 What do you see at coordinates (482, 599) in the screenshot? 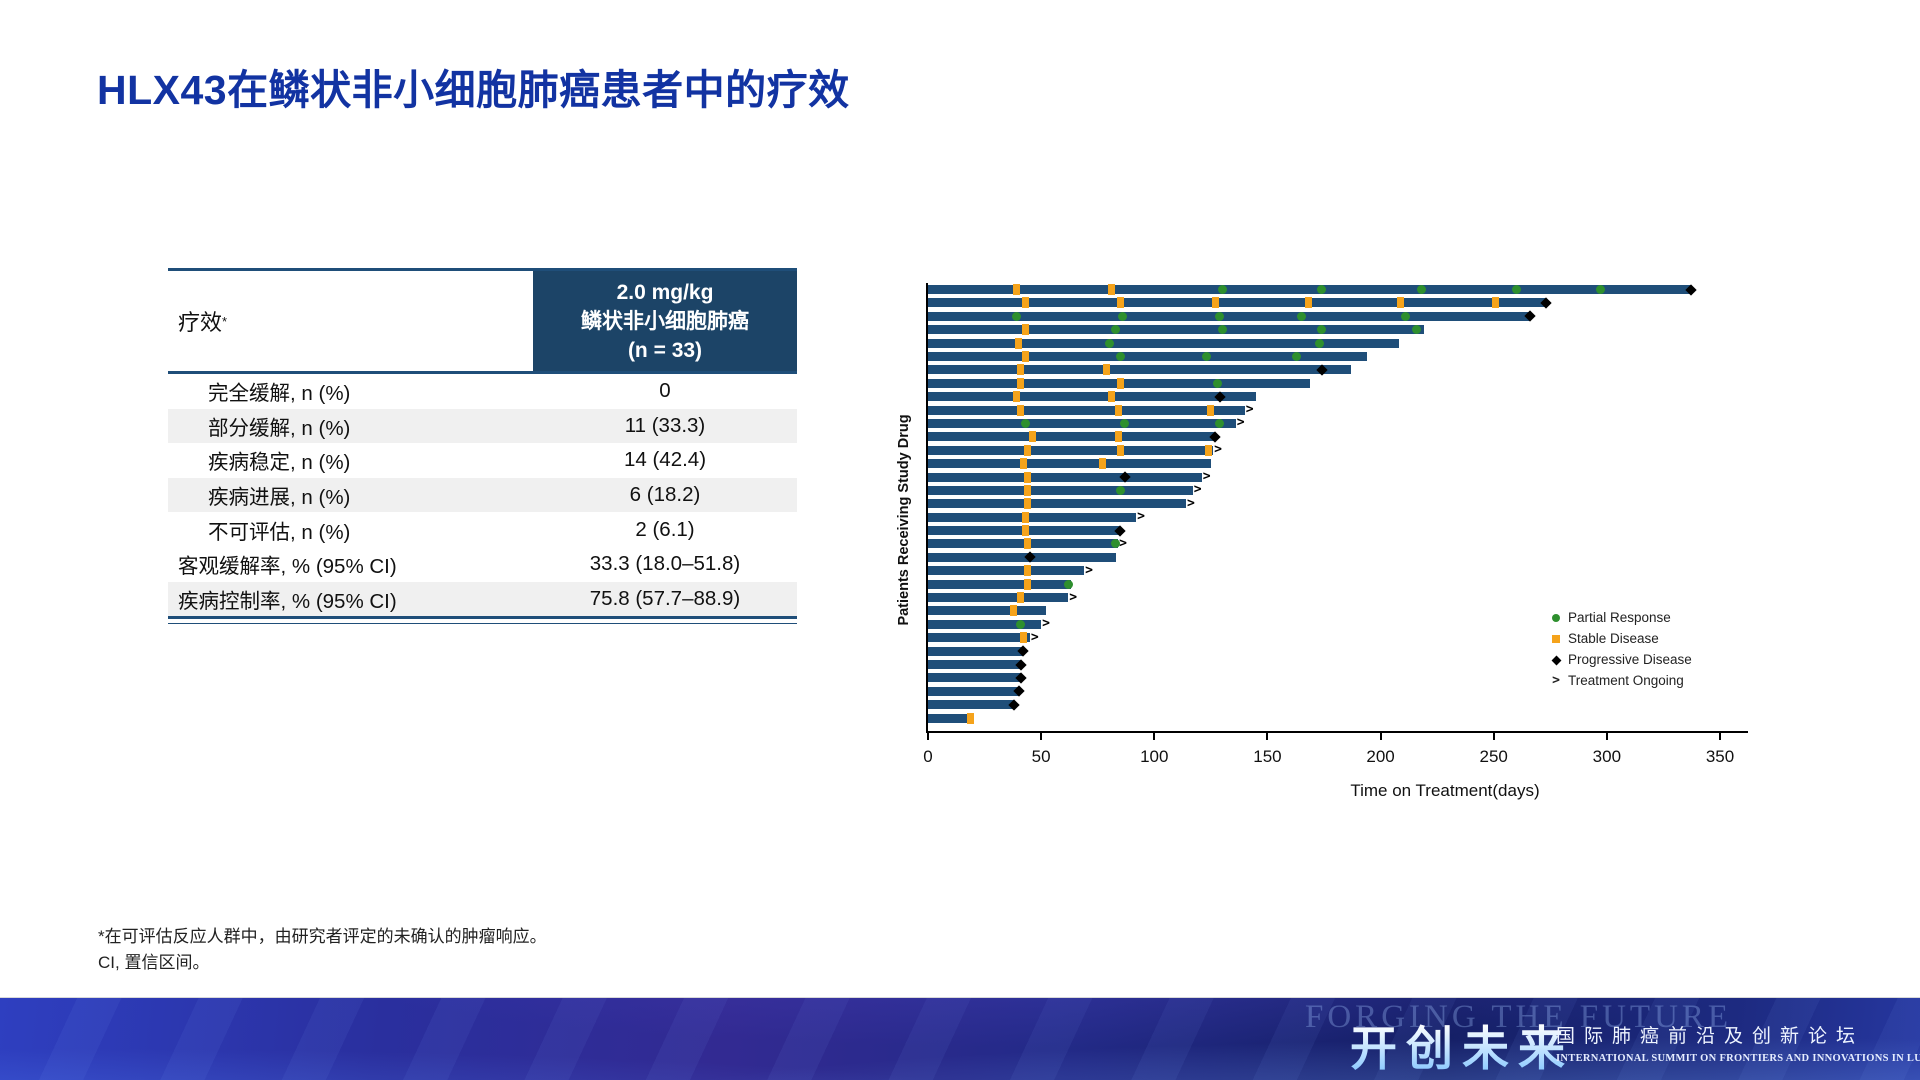
I see `table-row: 疾病控制率, % (95% CI) 75.8 (57.7–88.9)` at bounding box center [482, 599].